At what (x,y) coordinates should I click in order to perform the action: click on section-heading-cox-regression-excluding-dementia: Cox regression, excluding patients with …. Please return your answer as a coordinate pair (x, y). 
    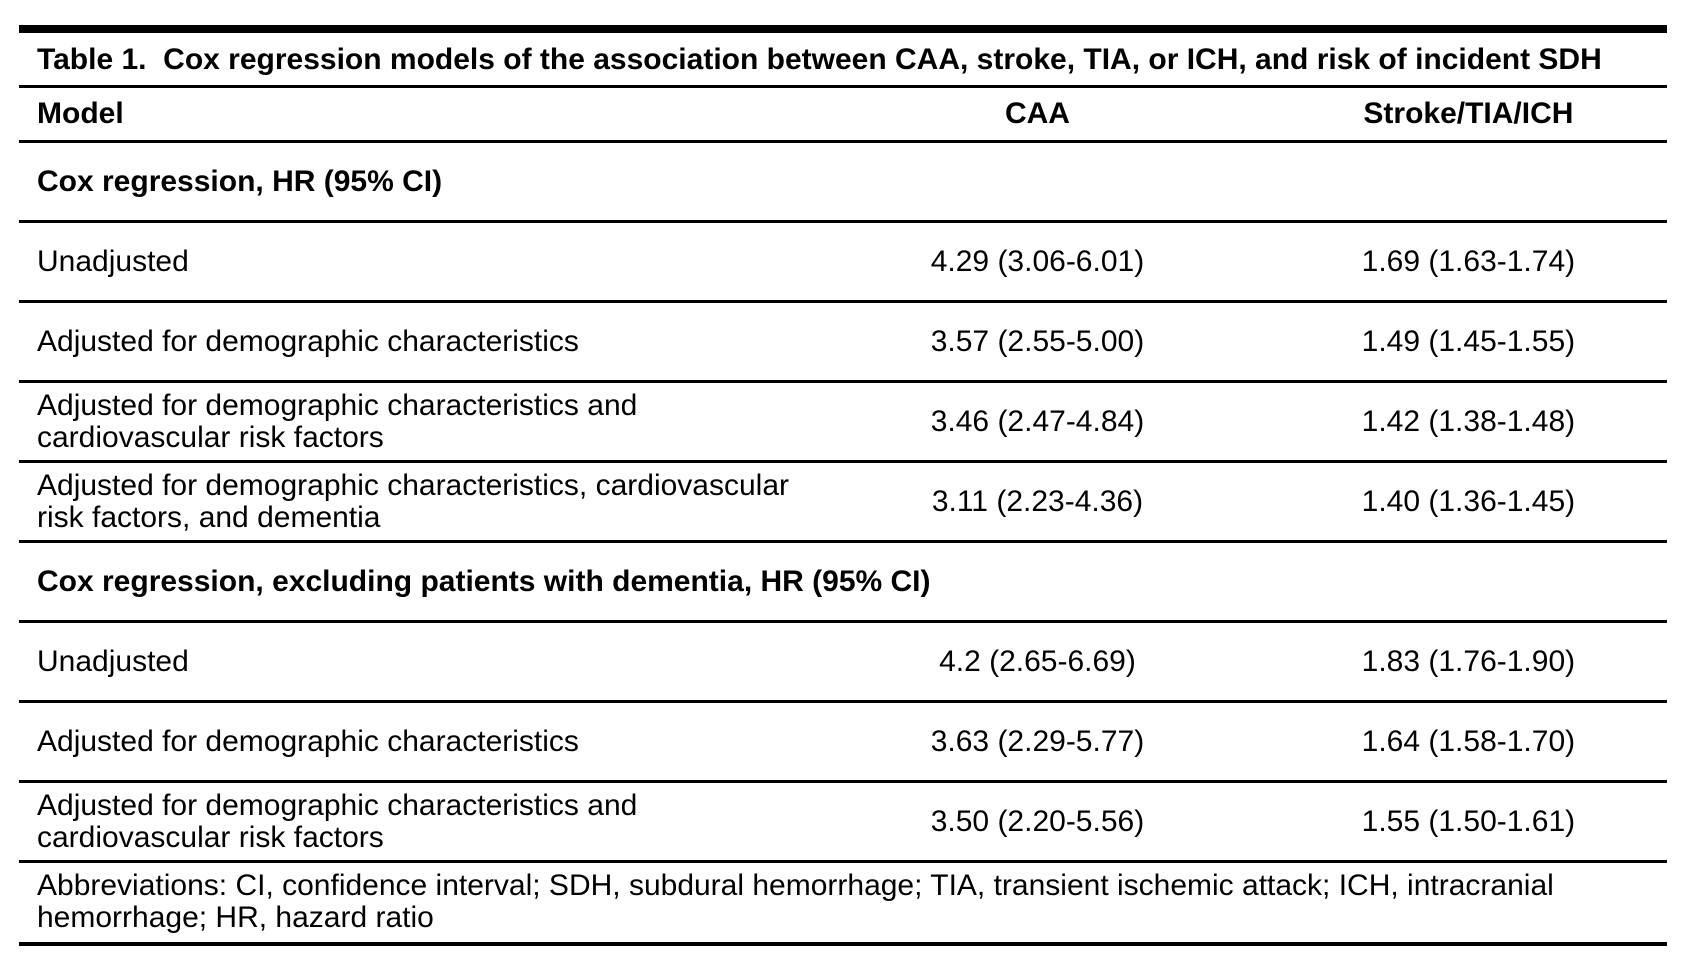
    Looking at the image, I should click on (843, 583).